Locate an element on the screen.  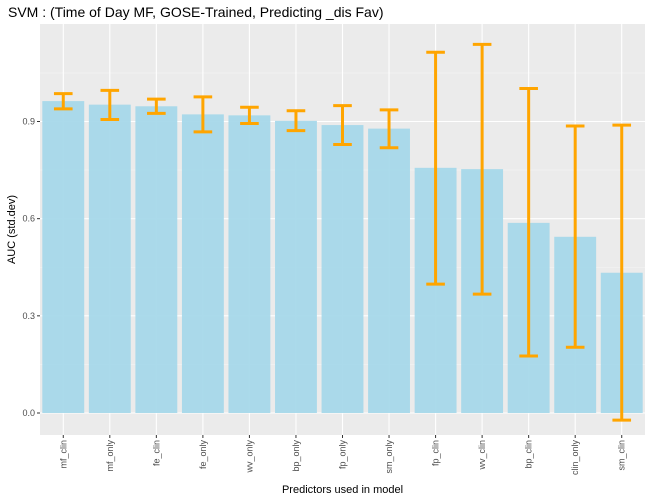
bar-fp_only is located at coordinates (342, 269).